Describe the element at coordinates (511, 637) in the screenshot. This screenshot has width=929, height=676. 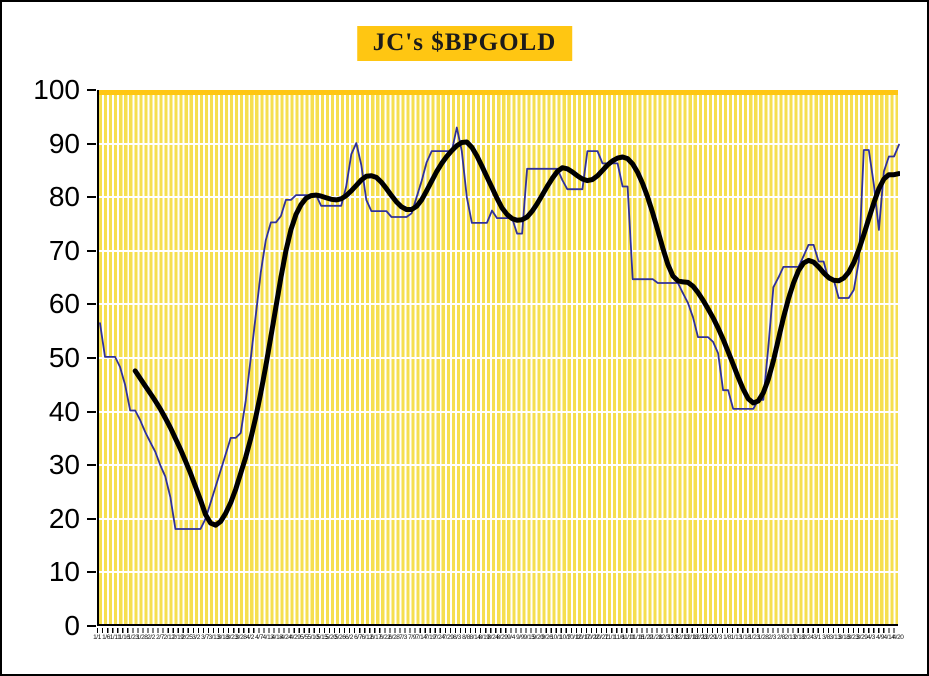
I see `x-axis-label-9-4: 9/4` at that location.